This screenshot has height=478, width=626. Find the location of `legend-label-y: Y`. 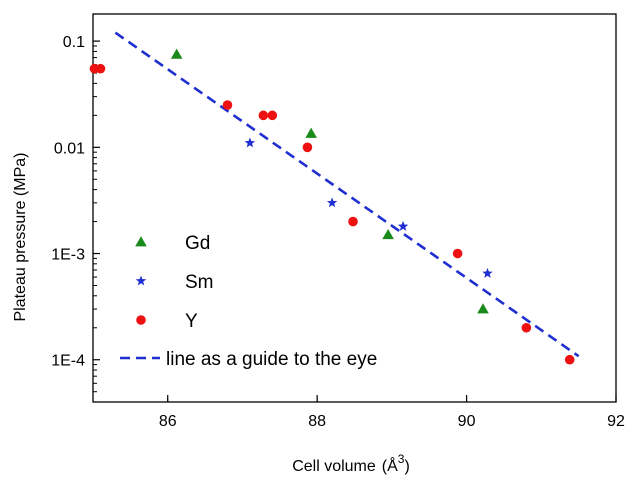

legend-label-y: Y is located at coordinates (191, 321).